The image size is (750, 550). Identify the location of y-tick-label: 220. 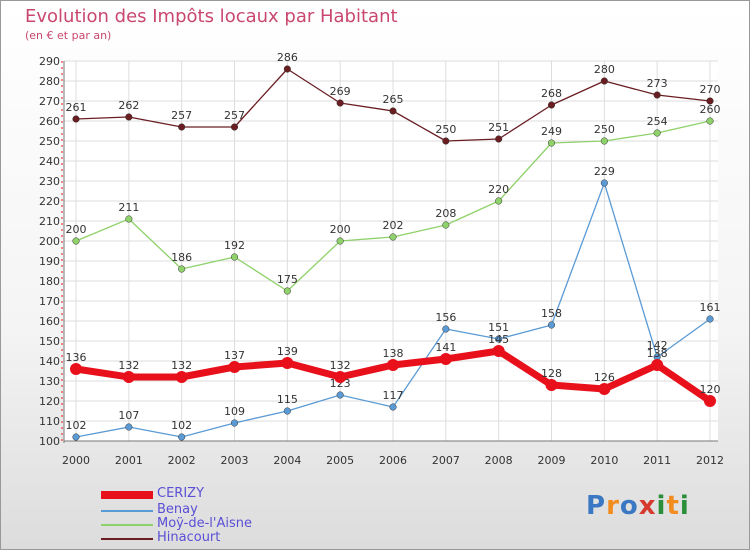
(49, 201).